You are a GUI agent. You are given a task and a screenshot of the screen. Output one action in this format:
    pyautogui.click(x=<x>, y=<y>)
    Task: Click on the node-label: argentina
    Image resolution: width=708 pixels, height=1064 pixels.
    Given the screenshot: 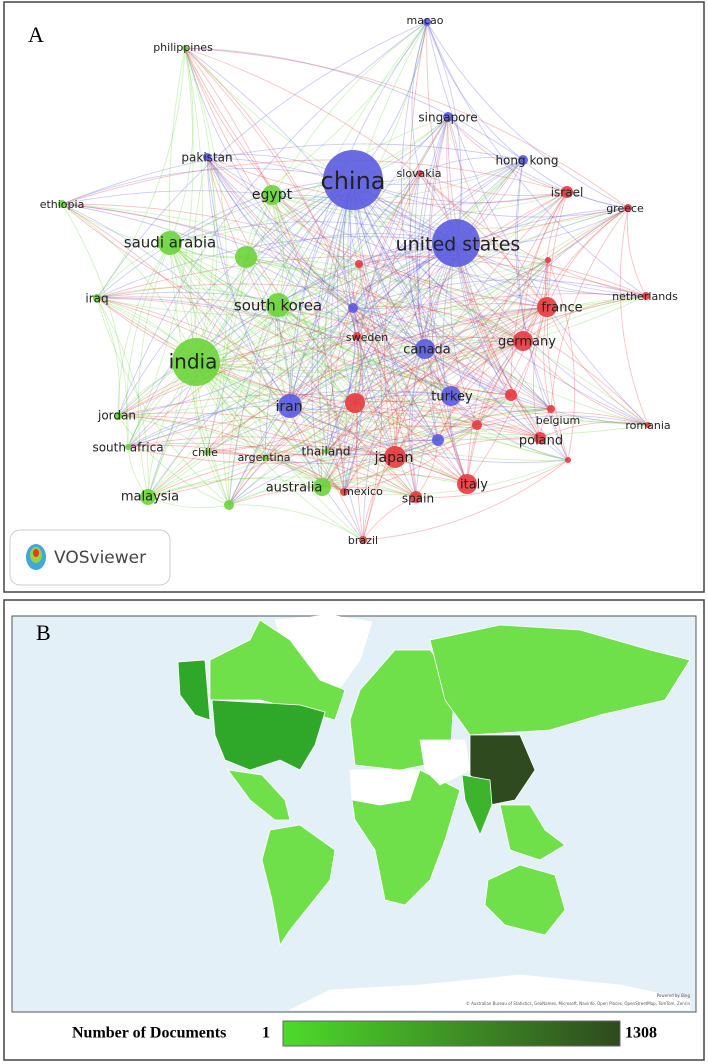 What is the action you would take?
    pyautogui.click(x=264, y=457)
    